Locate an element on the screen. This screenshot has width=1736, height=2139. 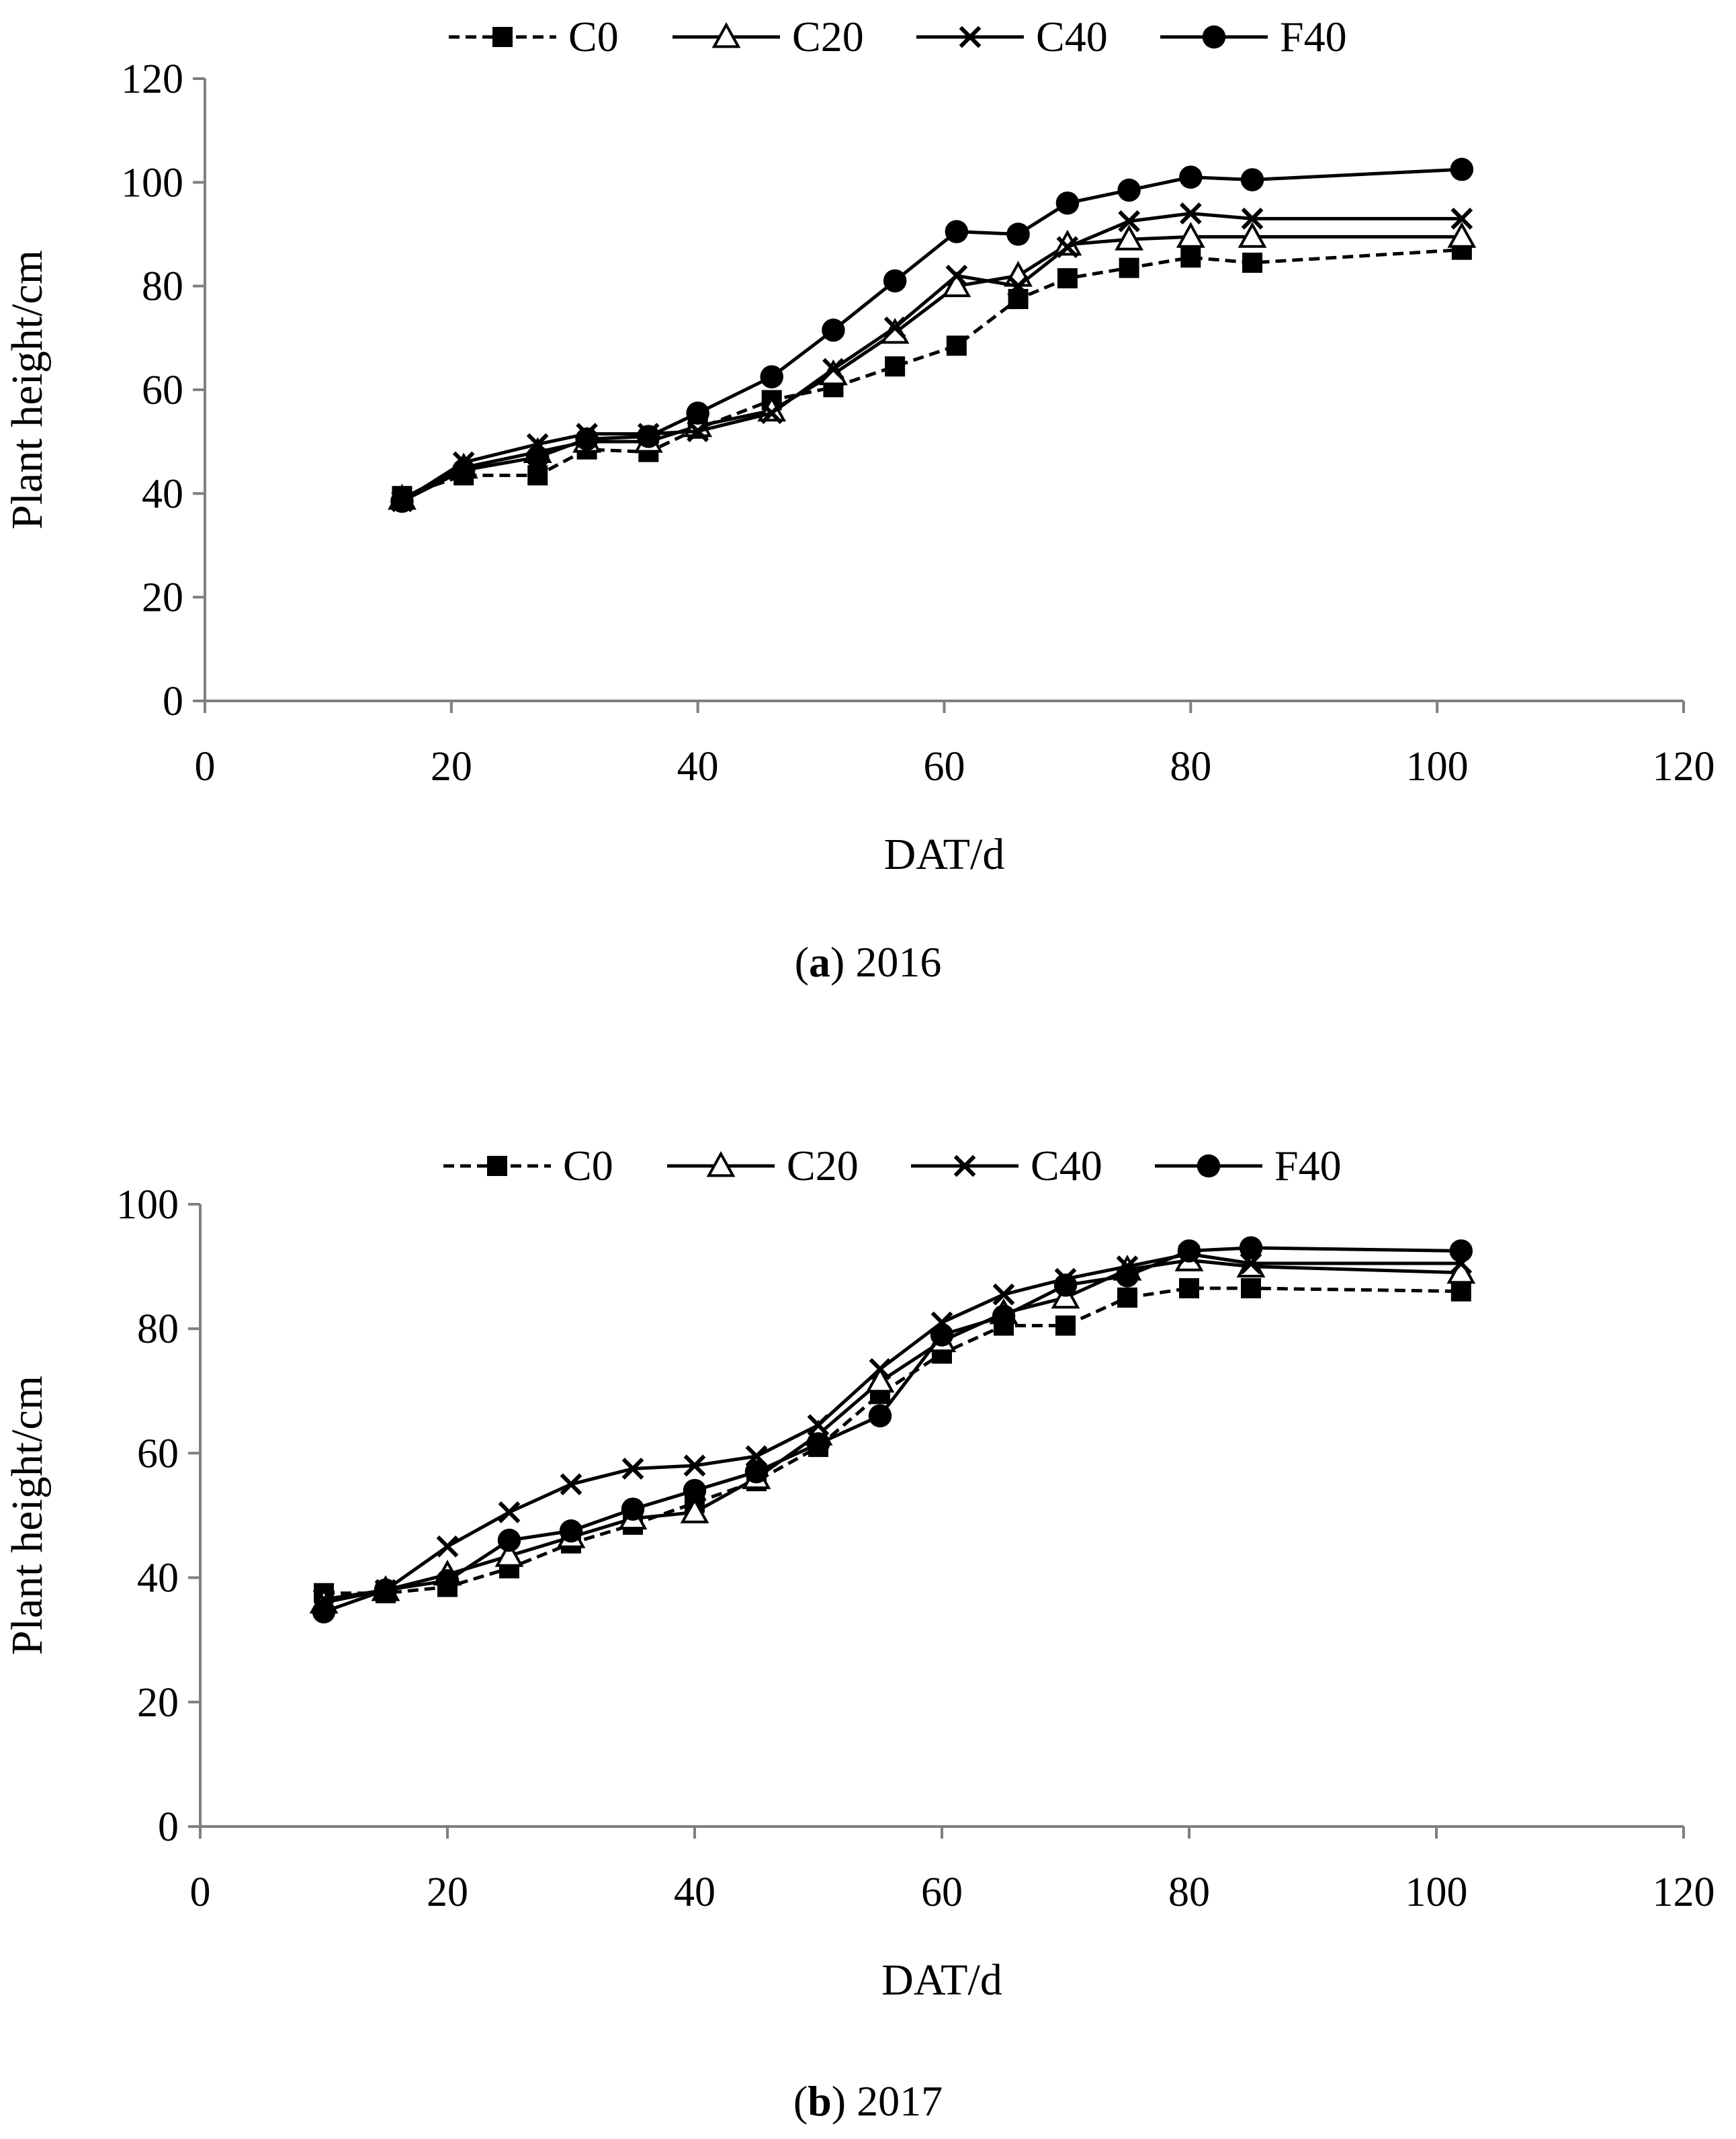
legend-label: F40 is located at coordinates (1313, 36).